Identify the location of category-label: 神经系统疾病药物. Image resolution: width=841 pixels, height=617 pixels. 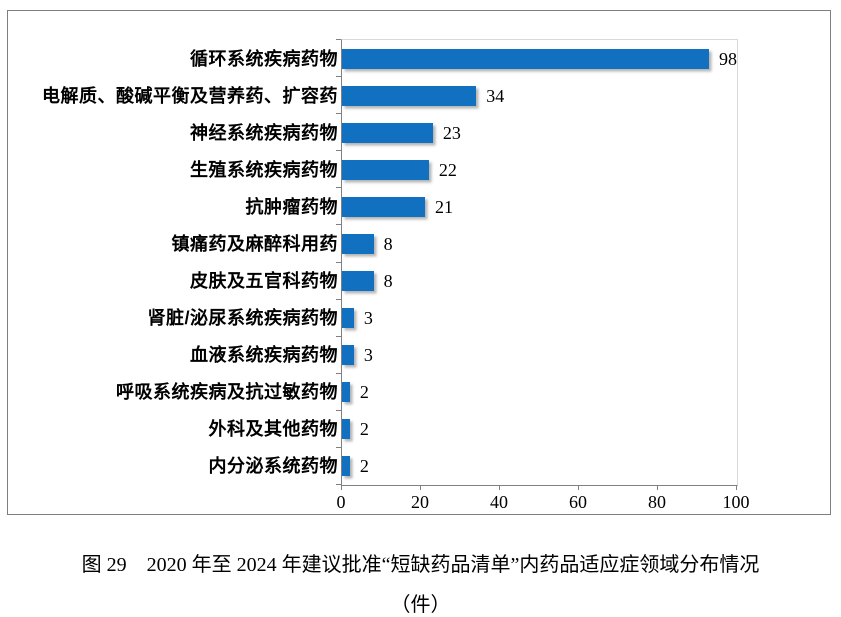
(264, 132).